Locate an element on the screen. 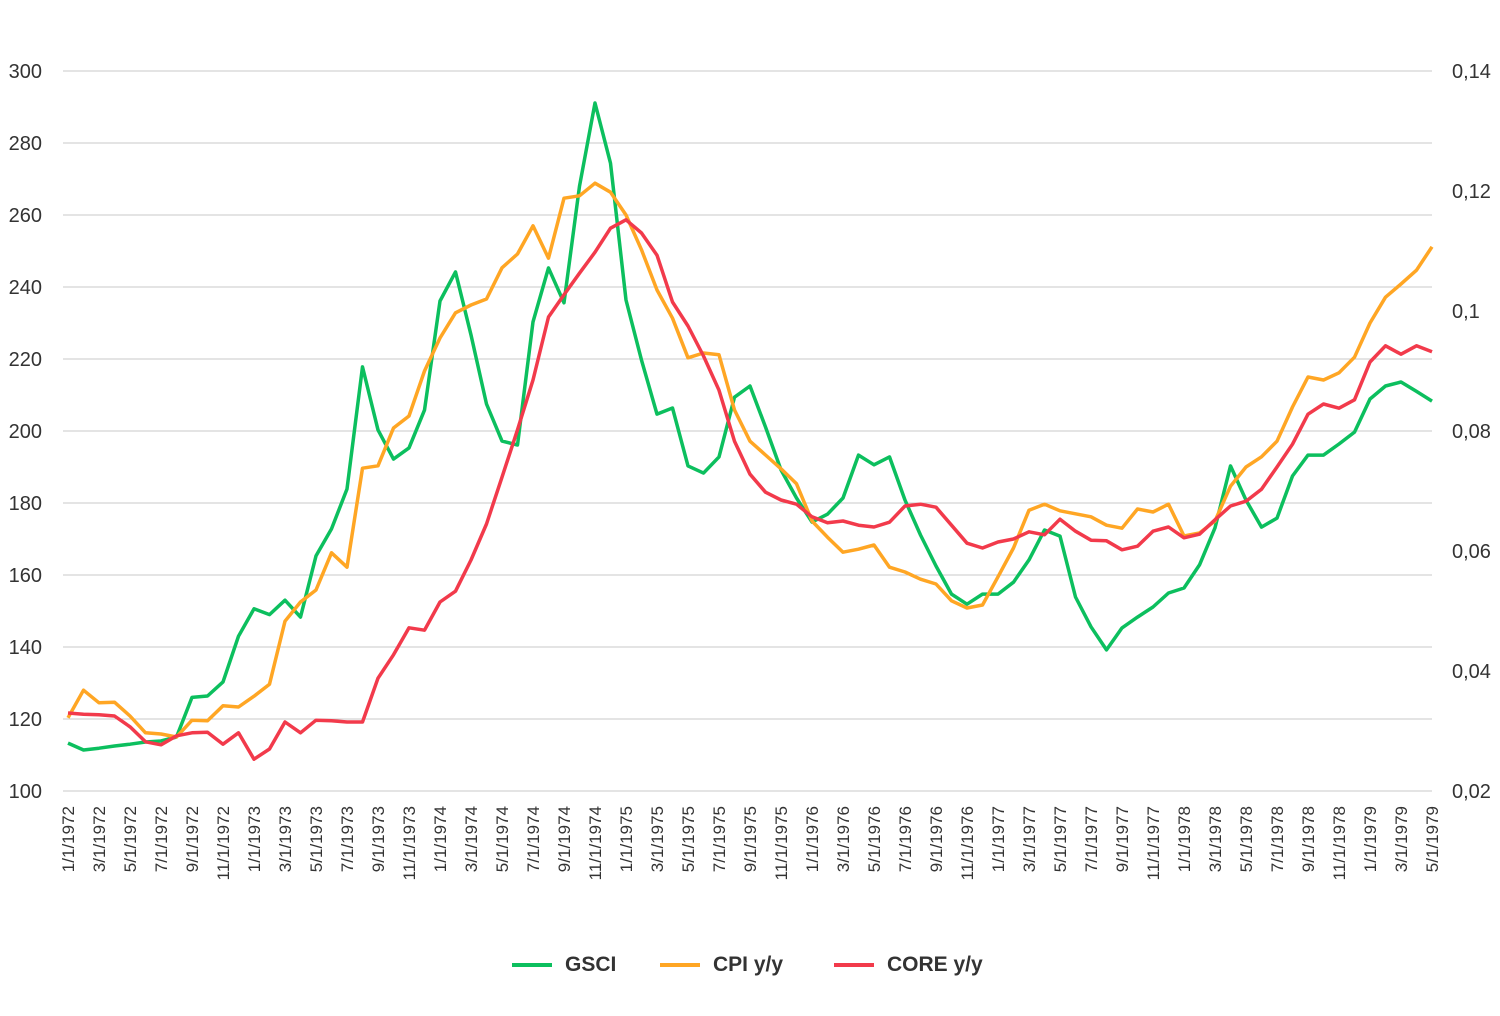 This screenshot has height=1016, width=1500. left-tick-label: 300 is located at coordinates (25, 72).